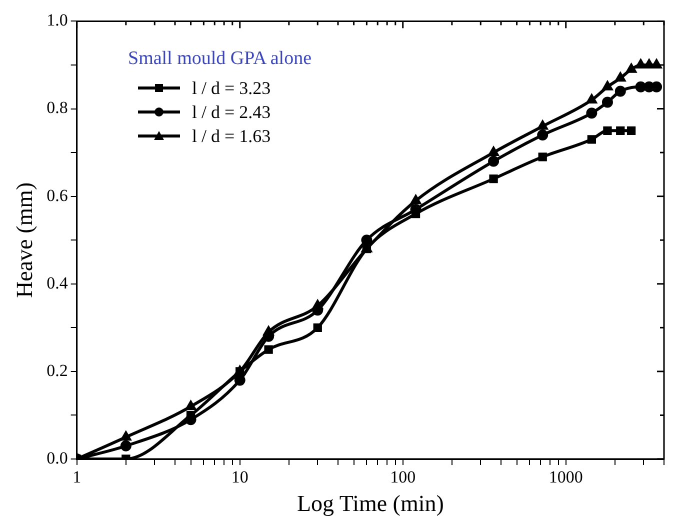 Image resolution: width=679 pixels, height=531 pixels. What do you see at coordinates (57, 20) in the screenshot?
I see `y-tick-label: 1.0` at bounding box center [57, 20].